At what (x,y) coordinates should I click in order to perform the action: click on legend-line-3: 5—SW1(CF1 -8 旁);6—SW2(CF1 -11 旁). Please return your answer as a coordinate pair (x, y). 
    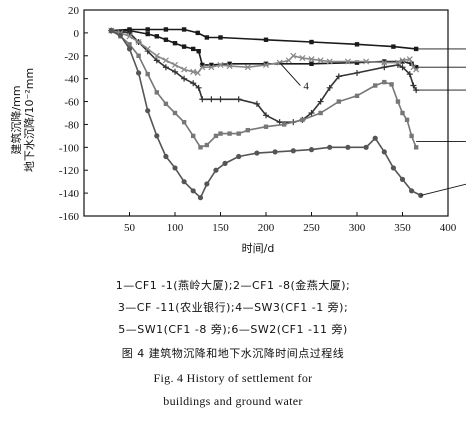
    Looking at the image, I should click on (233, 329).